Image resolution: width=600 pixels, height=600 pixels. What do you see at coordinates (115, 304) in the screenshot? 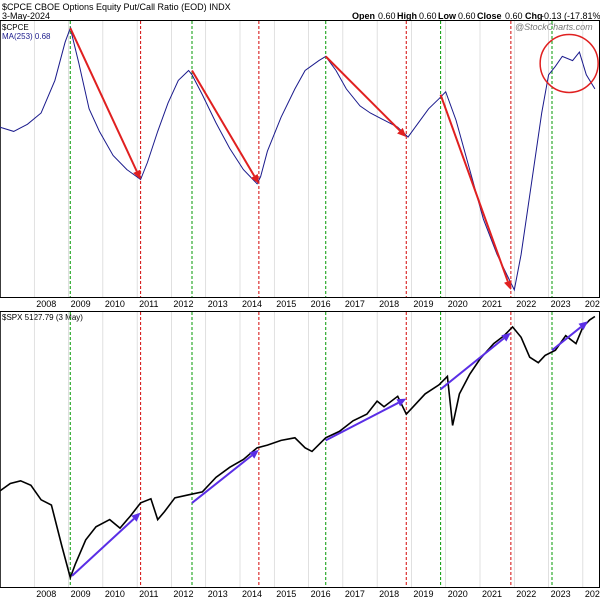
I see `ratio-x-tick-label: 2010` at bounding box center [115, 304].